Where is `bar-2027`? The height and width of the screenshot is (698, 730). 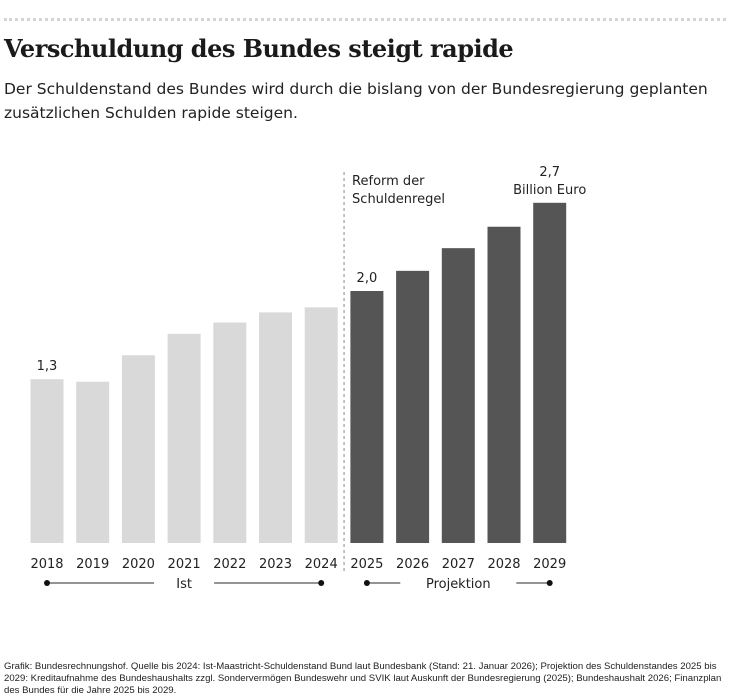 bar-2027 is located at coordinates (458, 395).